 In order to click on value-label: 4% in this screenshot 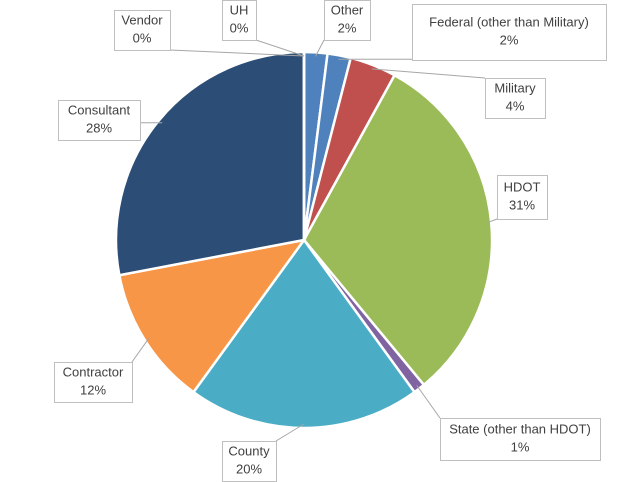, I will do `click(515, 105)`.